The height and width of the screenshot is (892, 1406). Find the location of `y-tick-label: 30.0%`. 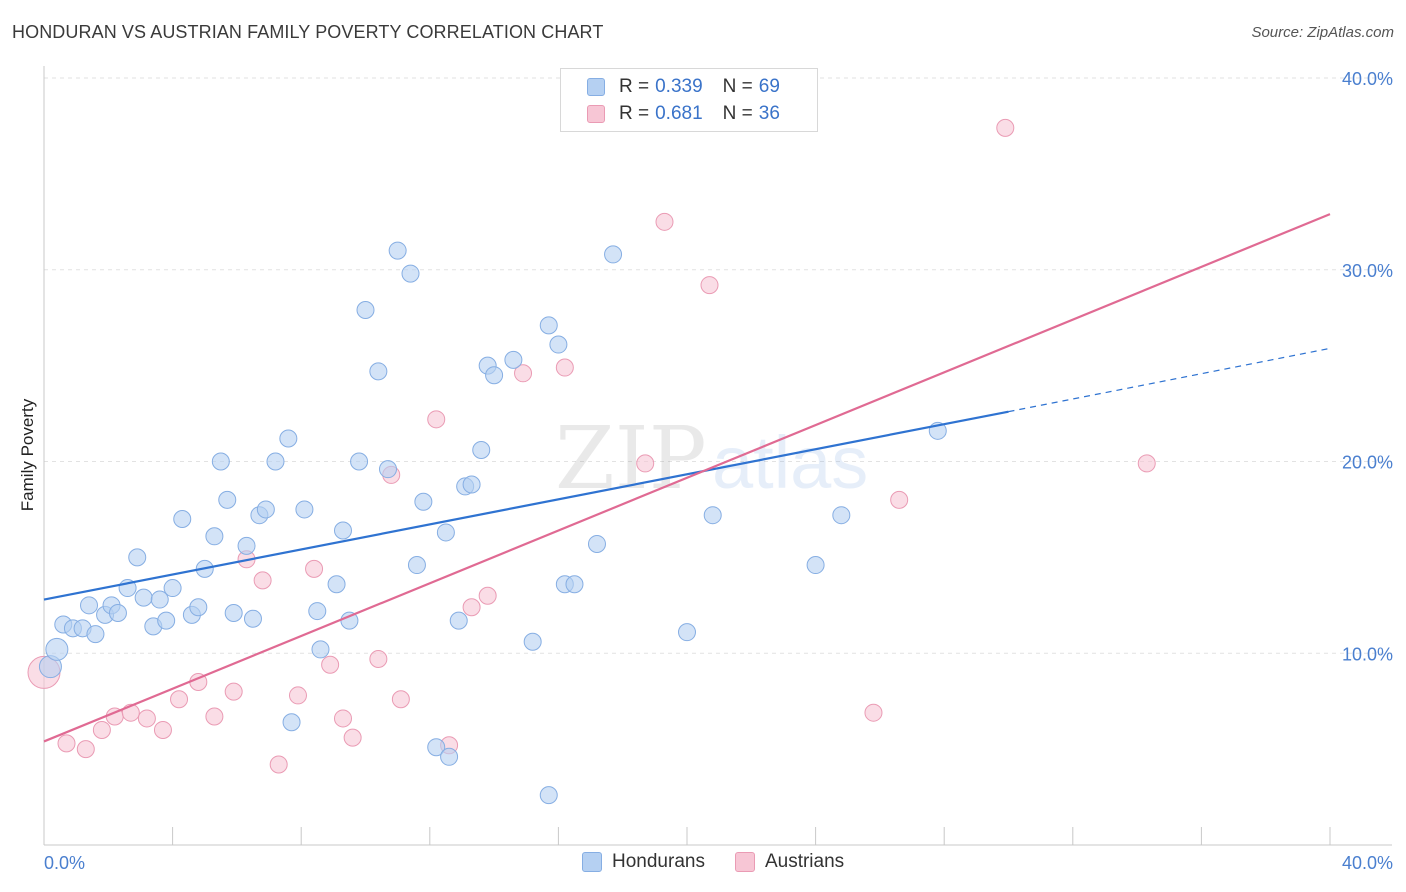

y-tick-label: 30.0% is located at coordinates (1367, 271).